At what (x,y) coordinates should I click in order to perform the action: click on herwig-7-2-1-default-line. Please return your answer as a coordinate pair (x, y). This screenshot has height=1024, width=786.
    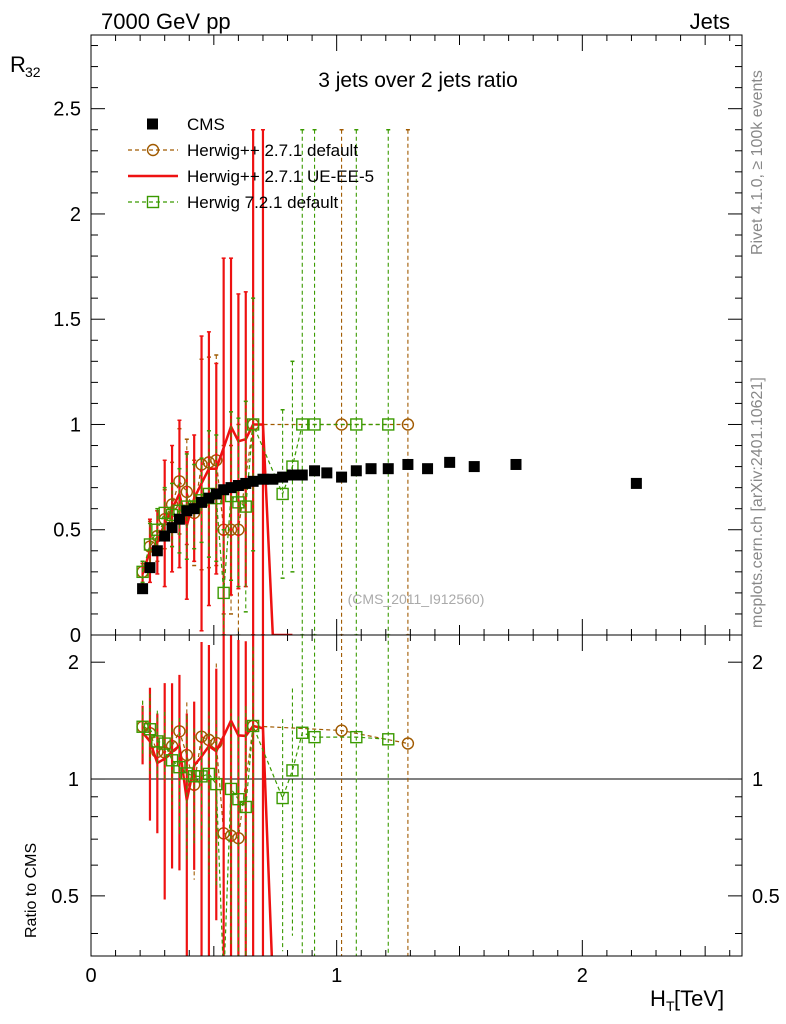
    Looking at the image, I should click on (265, 508).